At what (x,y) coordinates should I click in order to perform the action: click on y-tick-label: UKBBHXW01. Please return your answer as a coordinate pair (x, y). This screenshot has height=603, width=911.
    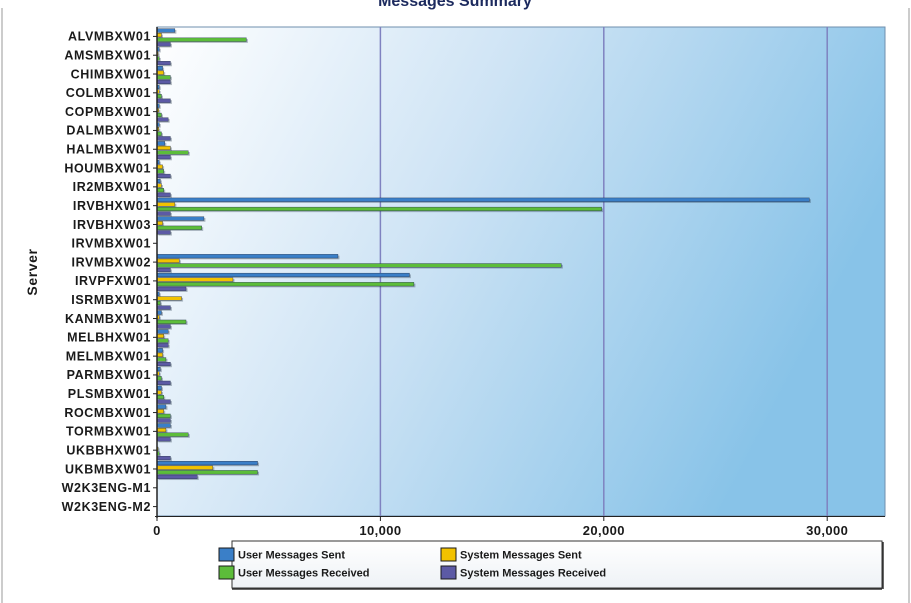
    Looking at the image, I should click on (108, 450).